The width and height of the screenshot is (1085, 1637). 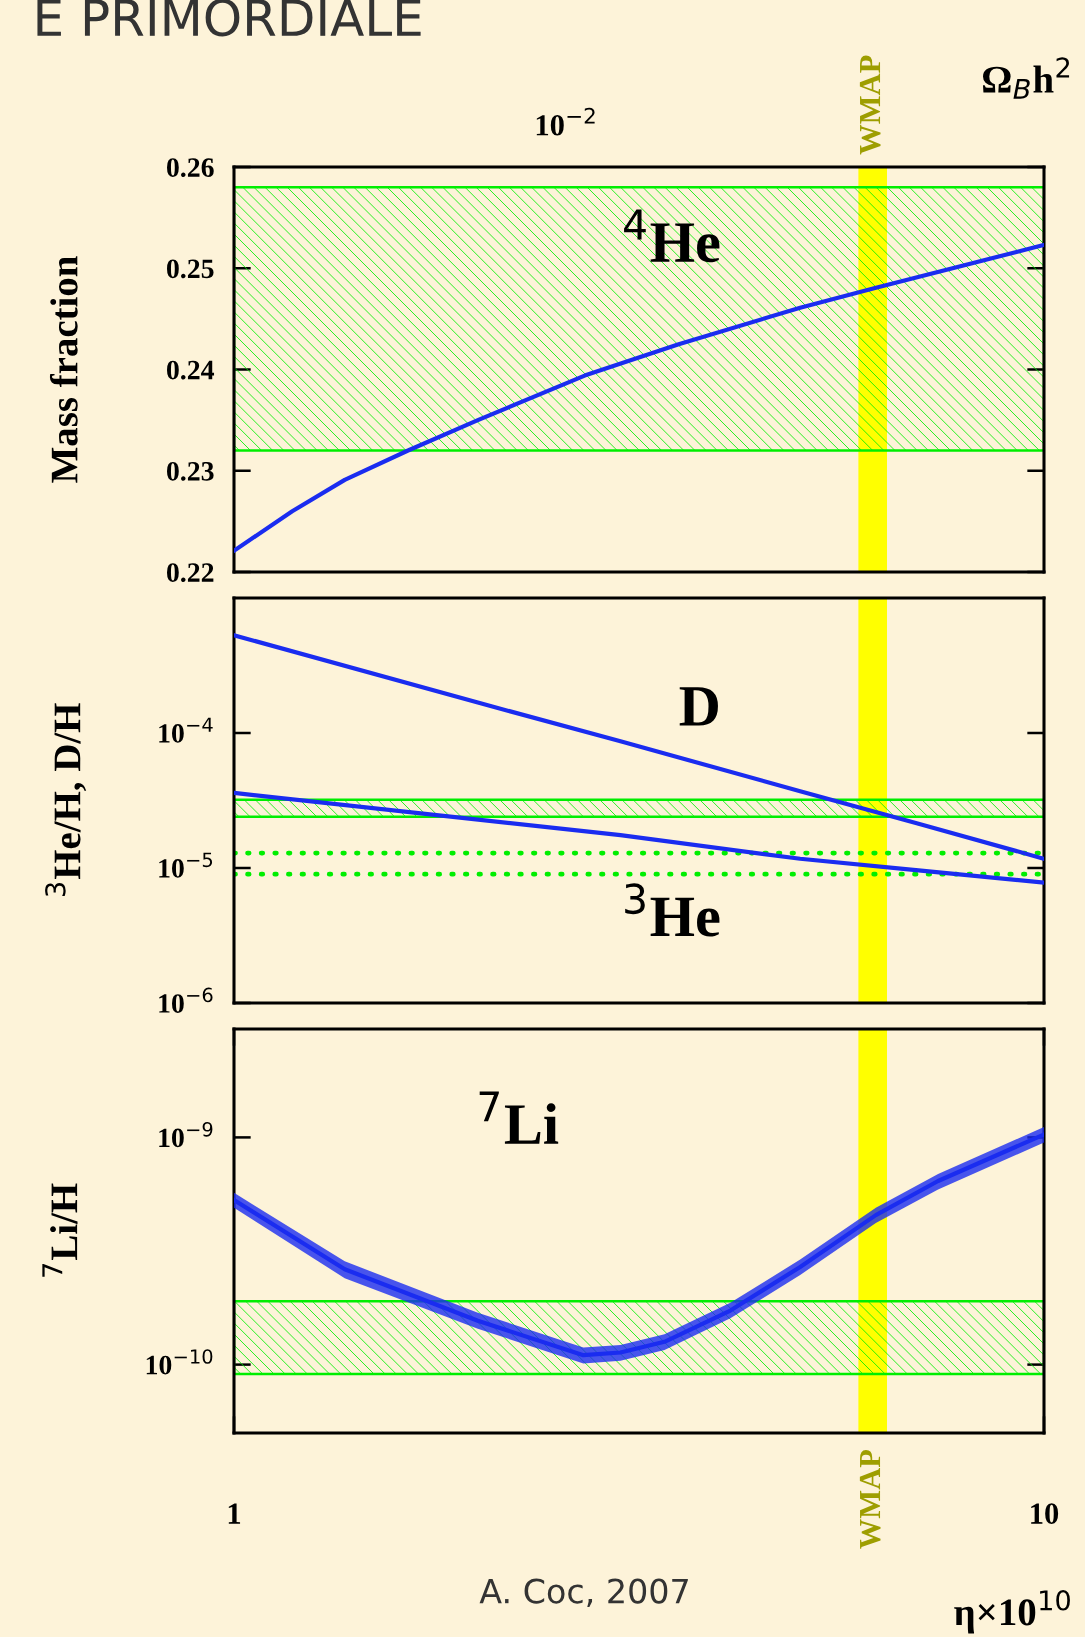 What do you see at coordinates (234, 1513) in the screenshot?
I see `x-tick-label: 1` at bounding box center [234, 1513].